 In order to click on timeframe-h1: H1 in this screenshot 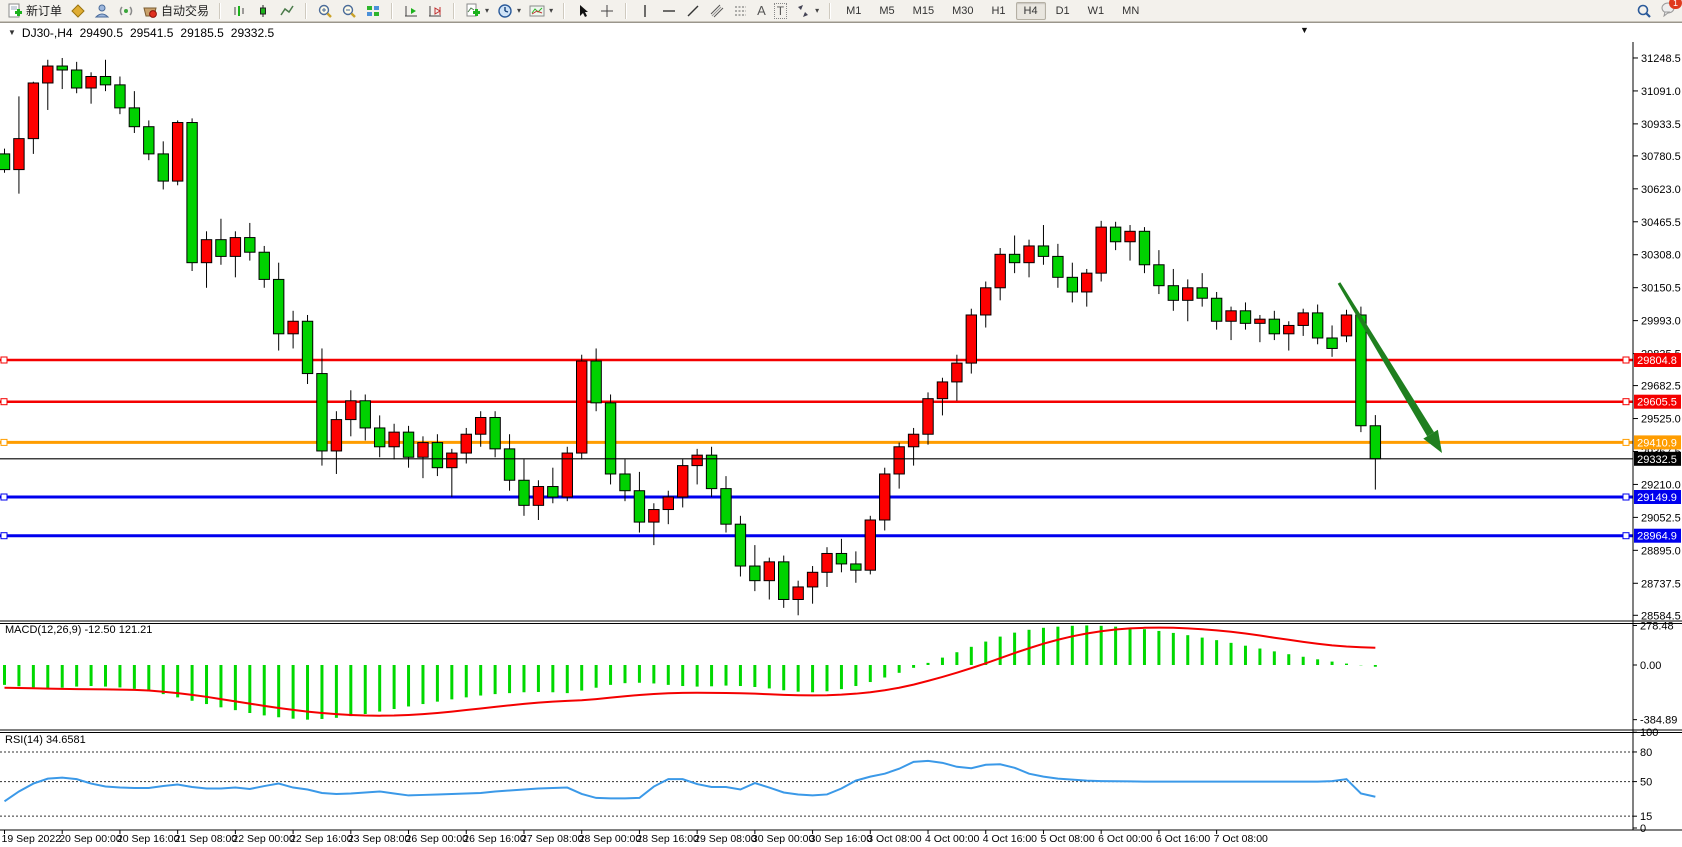, I will do `click(998, 10)`.